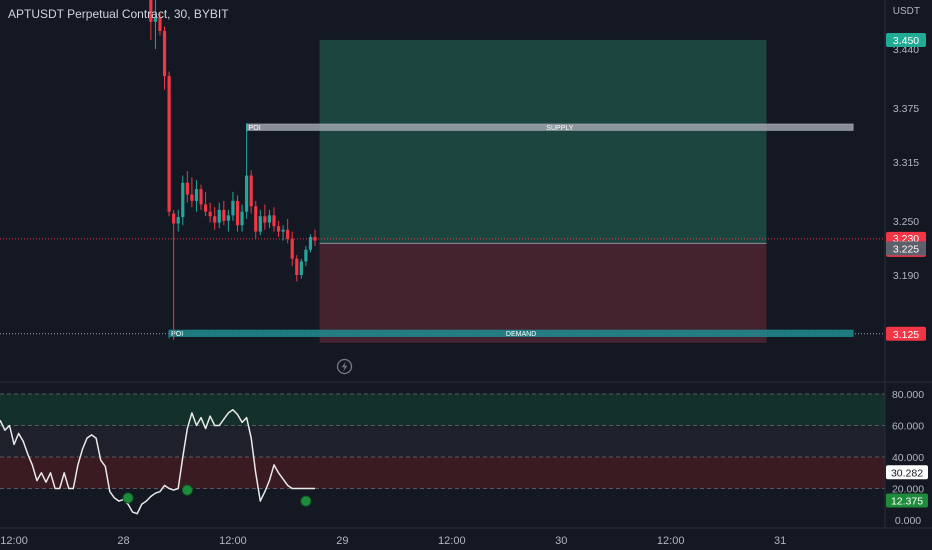 The height and width of the screenshot is (550, 932). What do you see at coordinates (511, 334) in the screenshot?
I see `demand-poi: POI DEMAND` at bounding box center [511, 334].